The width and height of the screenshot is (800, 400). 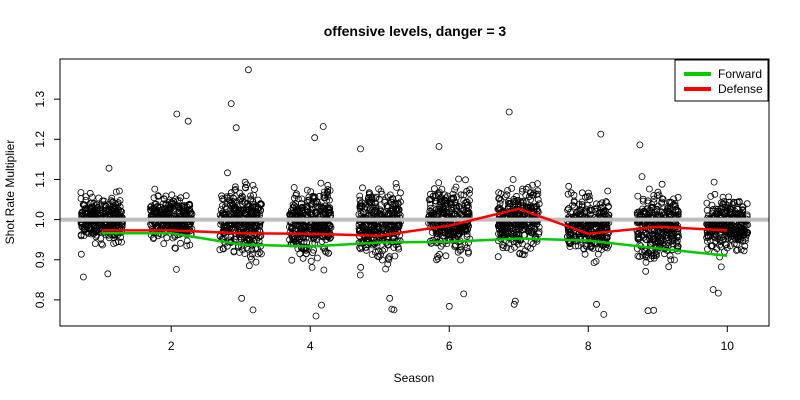 What do you see at coordinates (40, 299) in the screenshot?
I see `y-tick-label: 0.8` at bounding box center [40, 299].